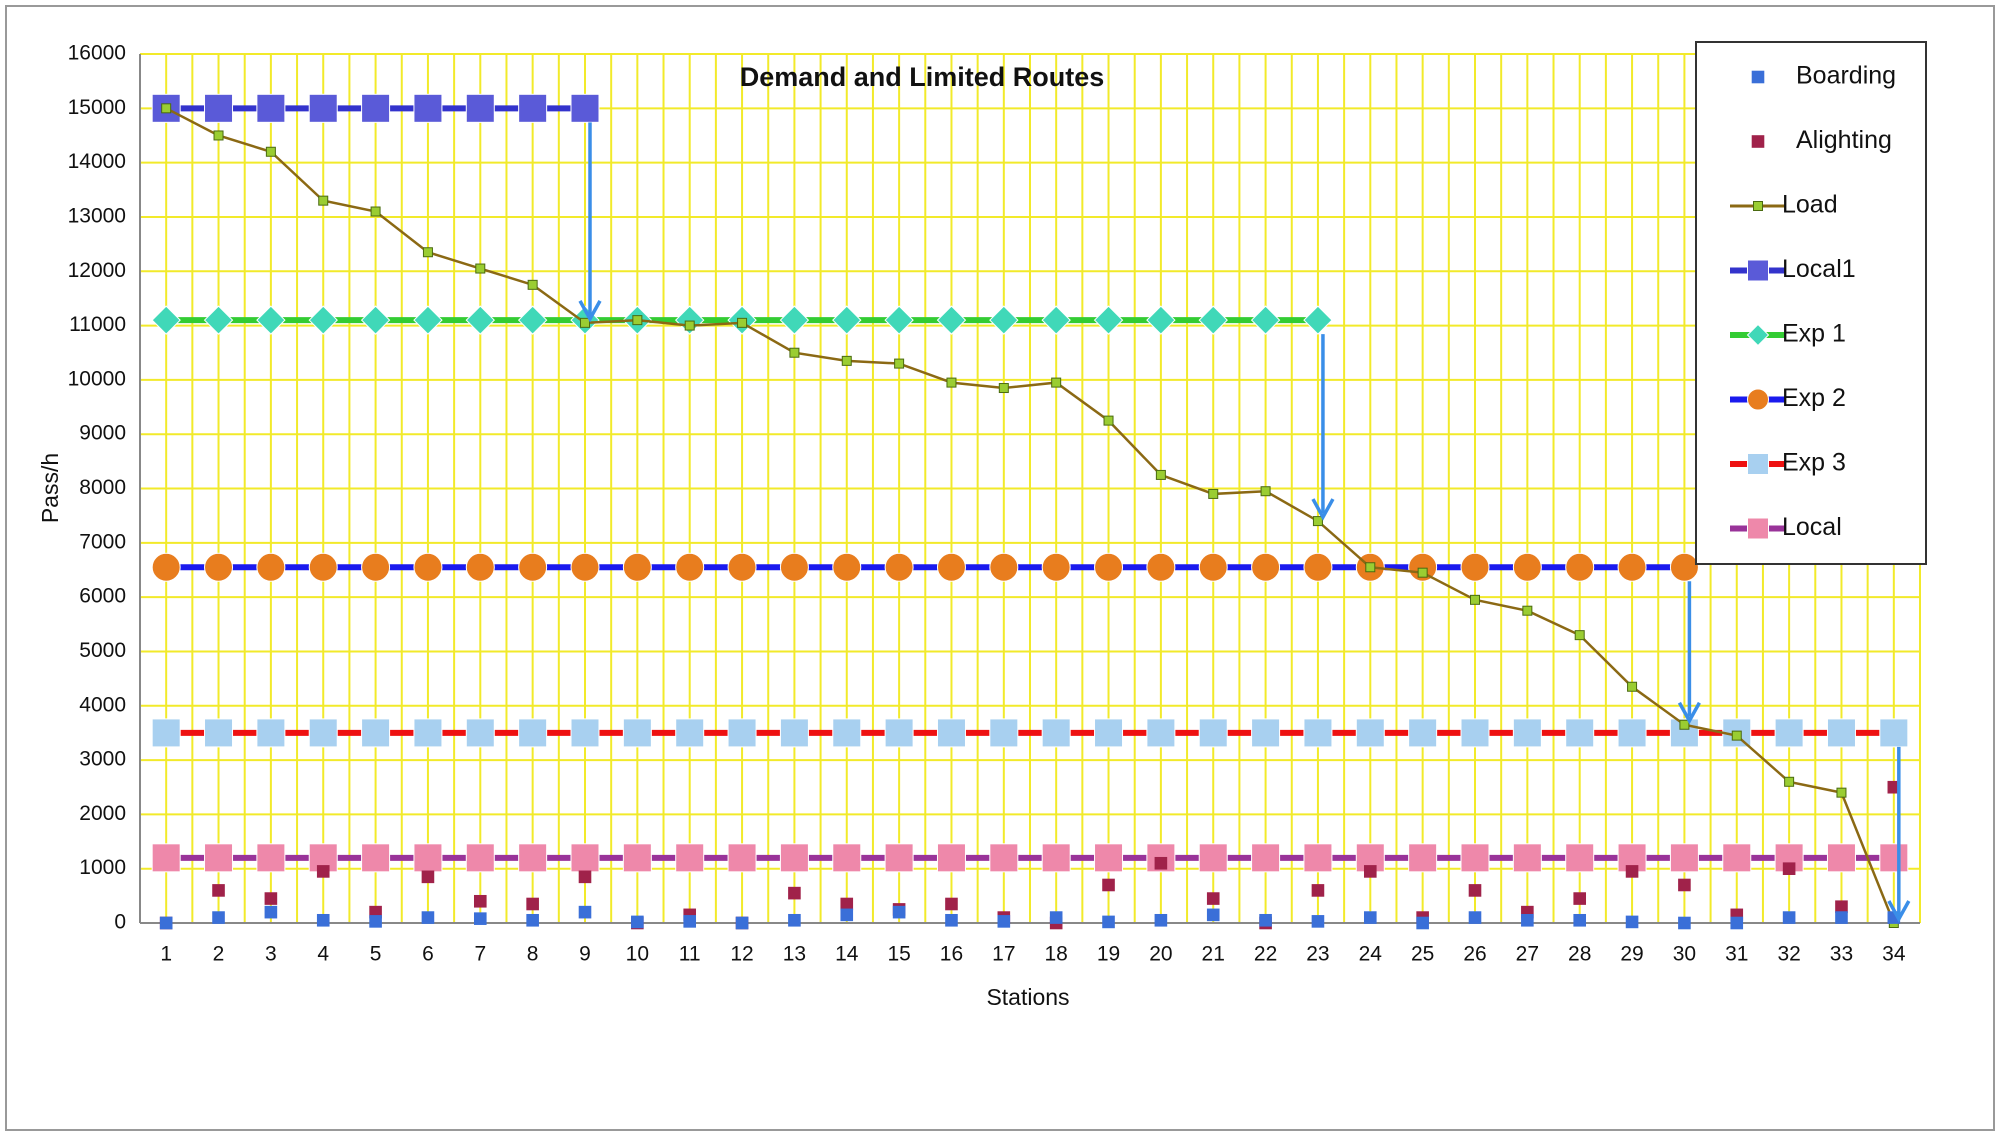  Describe the element at coordinates (102, 867) in the screenshot. I see `y-tick-label: 1000` at that location.